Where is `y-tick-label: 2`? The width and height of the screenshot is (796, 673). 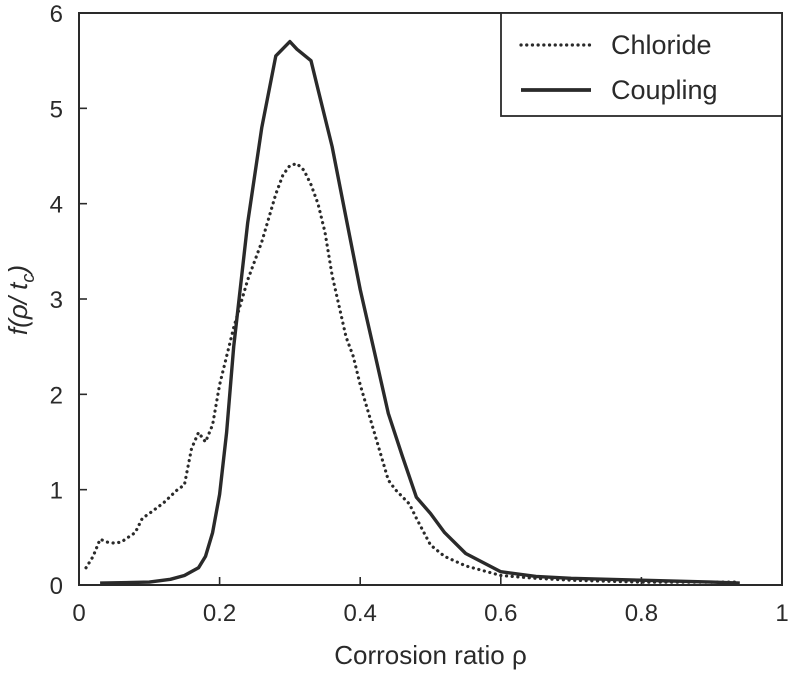
y-tick-label: 2 is located at coordinates (56, 395).